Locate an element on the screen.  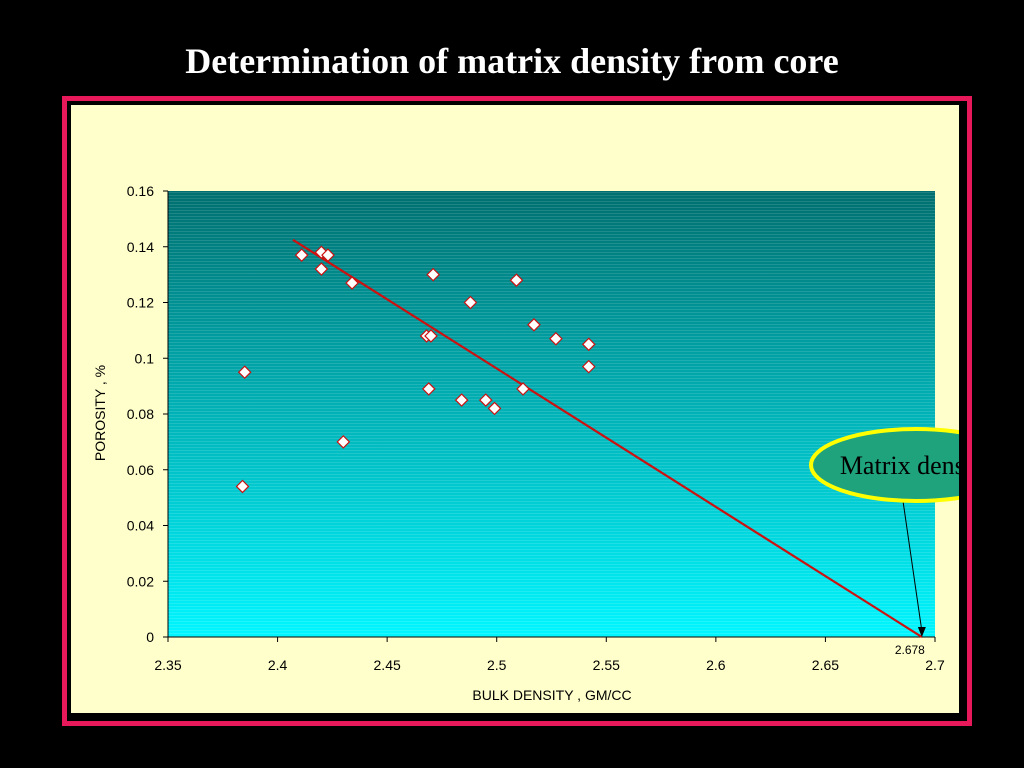
x-tick-label: 2.5 is located at coordinates (497, 665).